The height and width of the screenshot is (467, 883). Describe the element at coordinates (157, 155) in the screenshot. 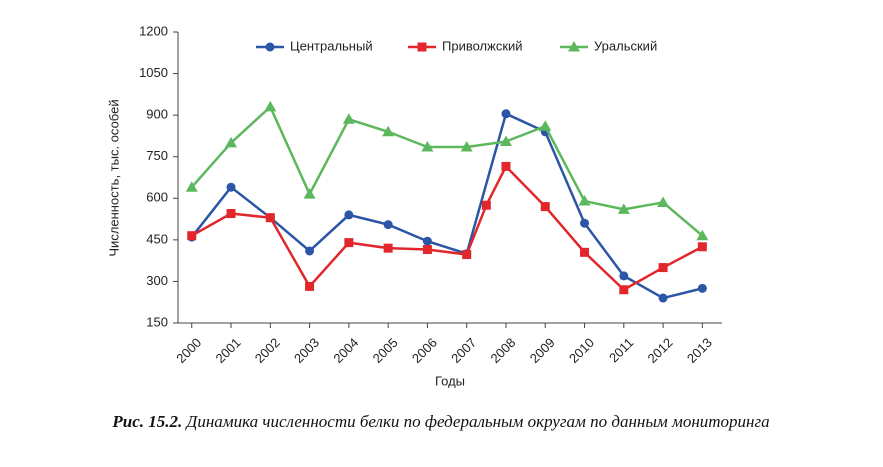

I see `y-tick-label: 750` at that location.